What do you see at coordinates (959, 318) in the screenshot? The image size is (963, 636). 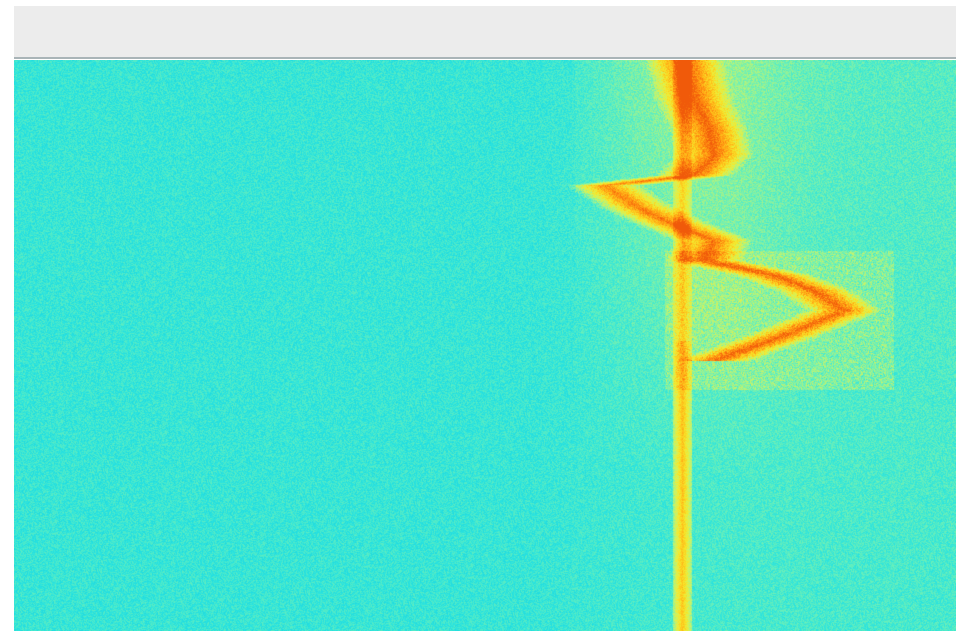 I see `window-margin` at bounding box center [959, 318].